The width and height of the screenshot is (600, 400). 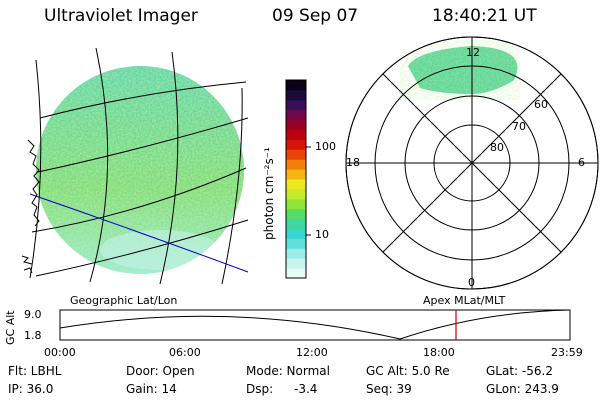 What do you see at coordinates (288, 371) in the screenshot?
I see `status-mode: Mode: Normal` at bounding box center [288, 371].